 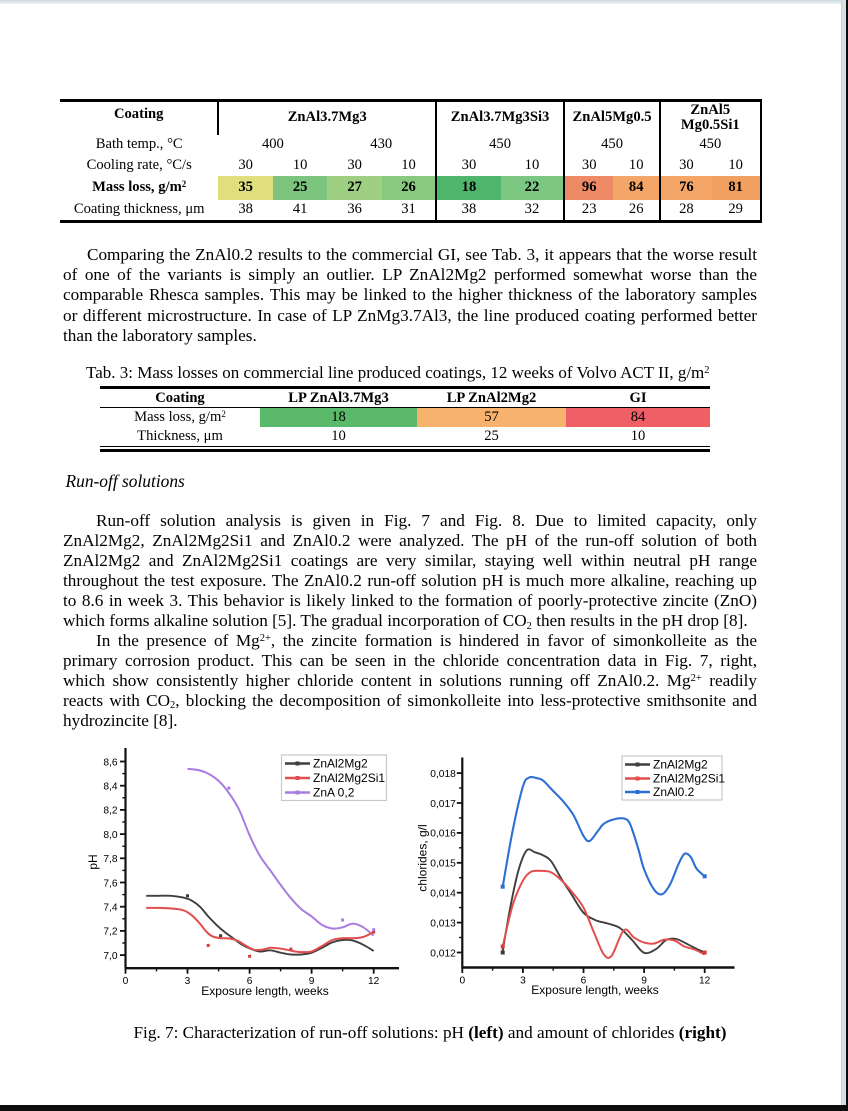 I want to click on svg-text: 8,2, so click(x=110, y=811).